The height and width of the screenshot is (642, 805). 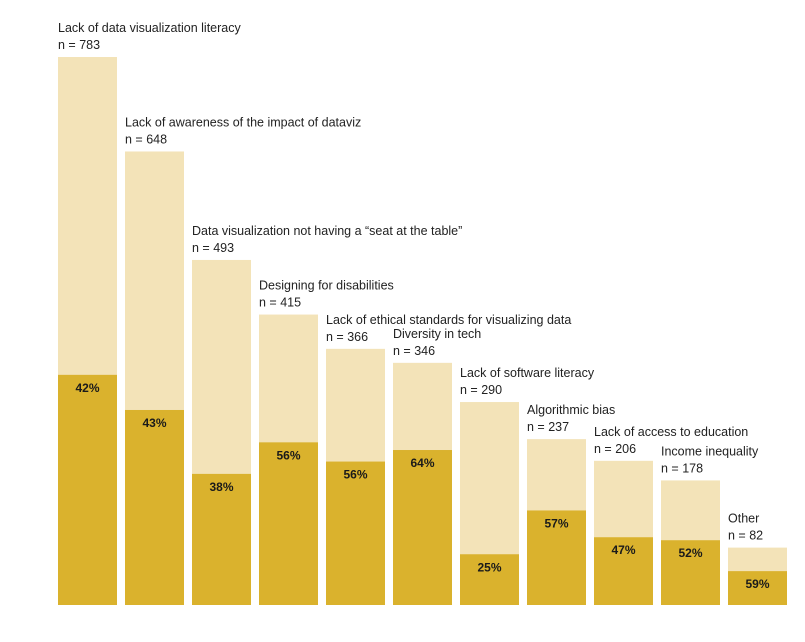 What do you see at coordinates (280, 303) in the screenshot?
I see `n-label-3: n = 415` at bounding box center [280, 303].